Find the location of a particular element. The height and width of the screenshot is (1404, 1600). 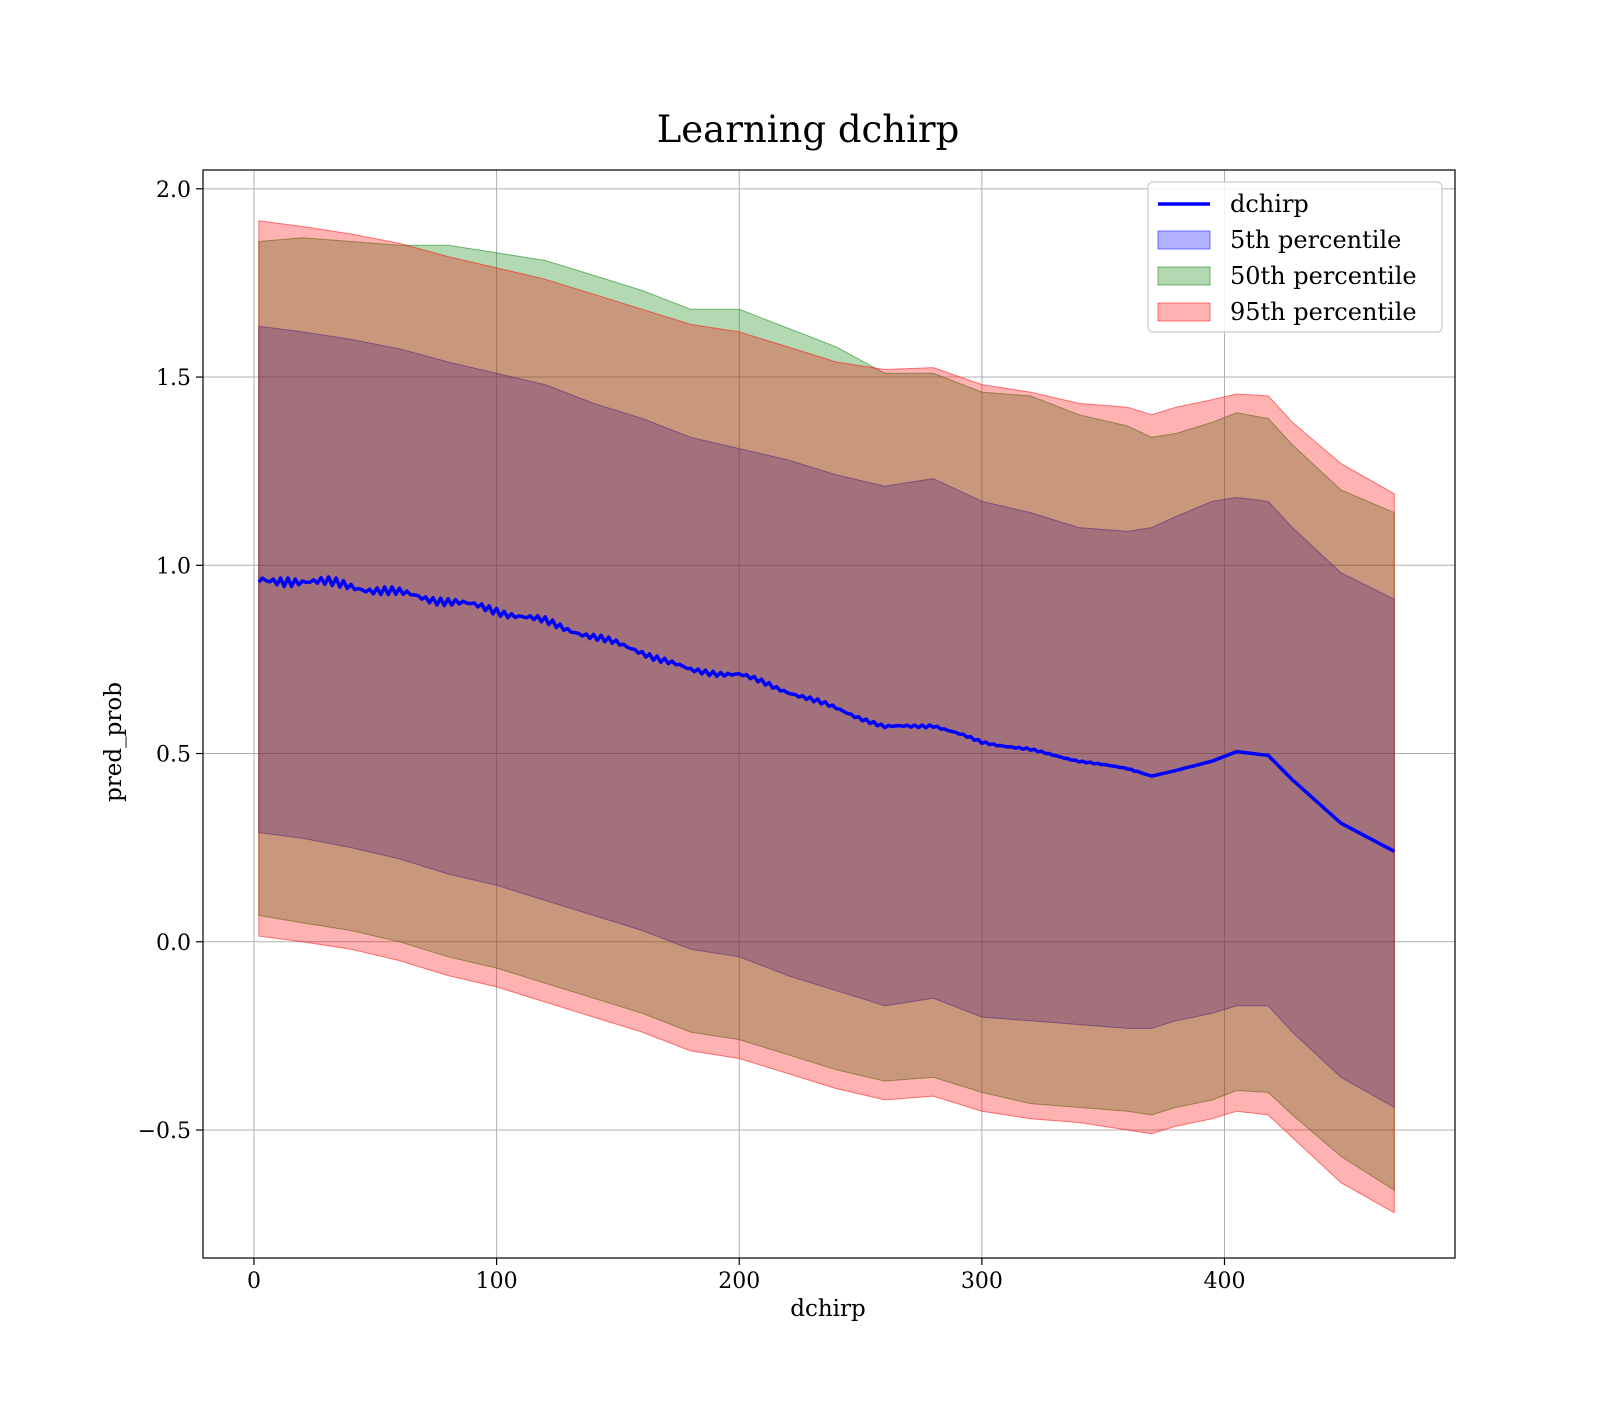

series-line-dchirp is located at coordinates (826, 714).